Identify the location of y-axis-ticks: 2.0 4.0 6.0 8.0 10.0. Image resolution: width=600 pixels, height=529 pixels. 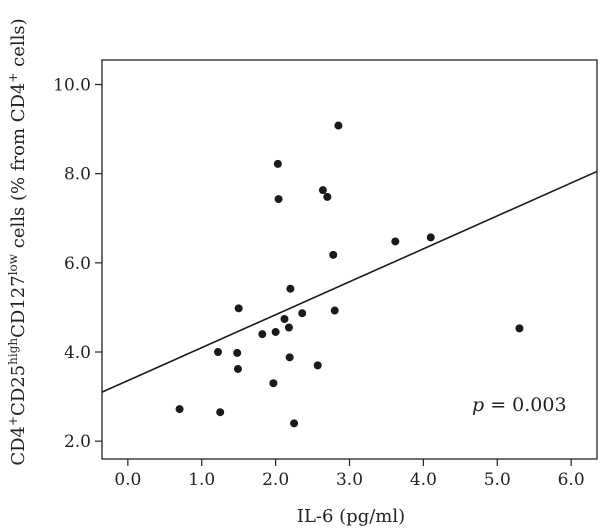
(77, 264).